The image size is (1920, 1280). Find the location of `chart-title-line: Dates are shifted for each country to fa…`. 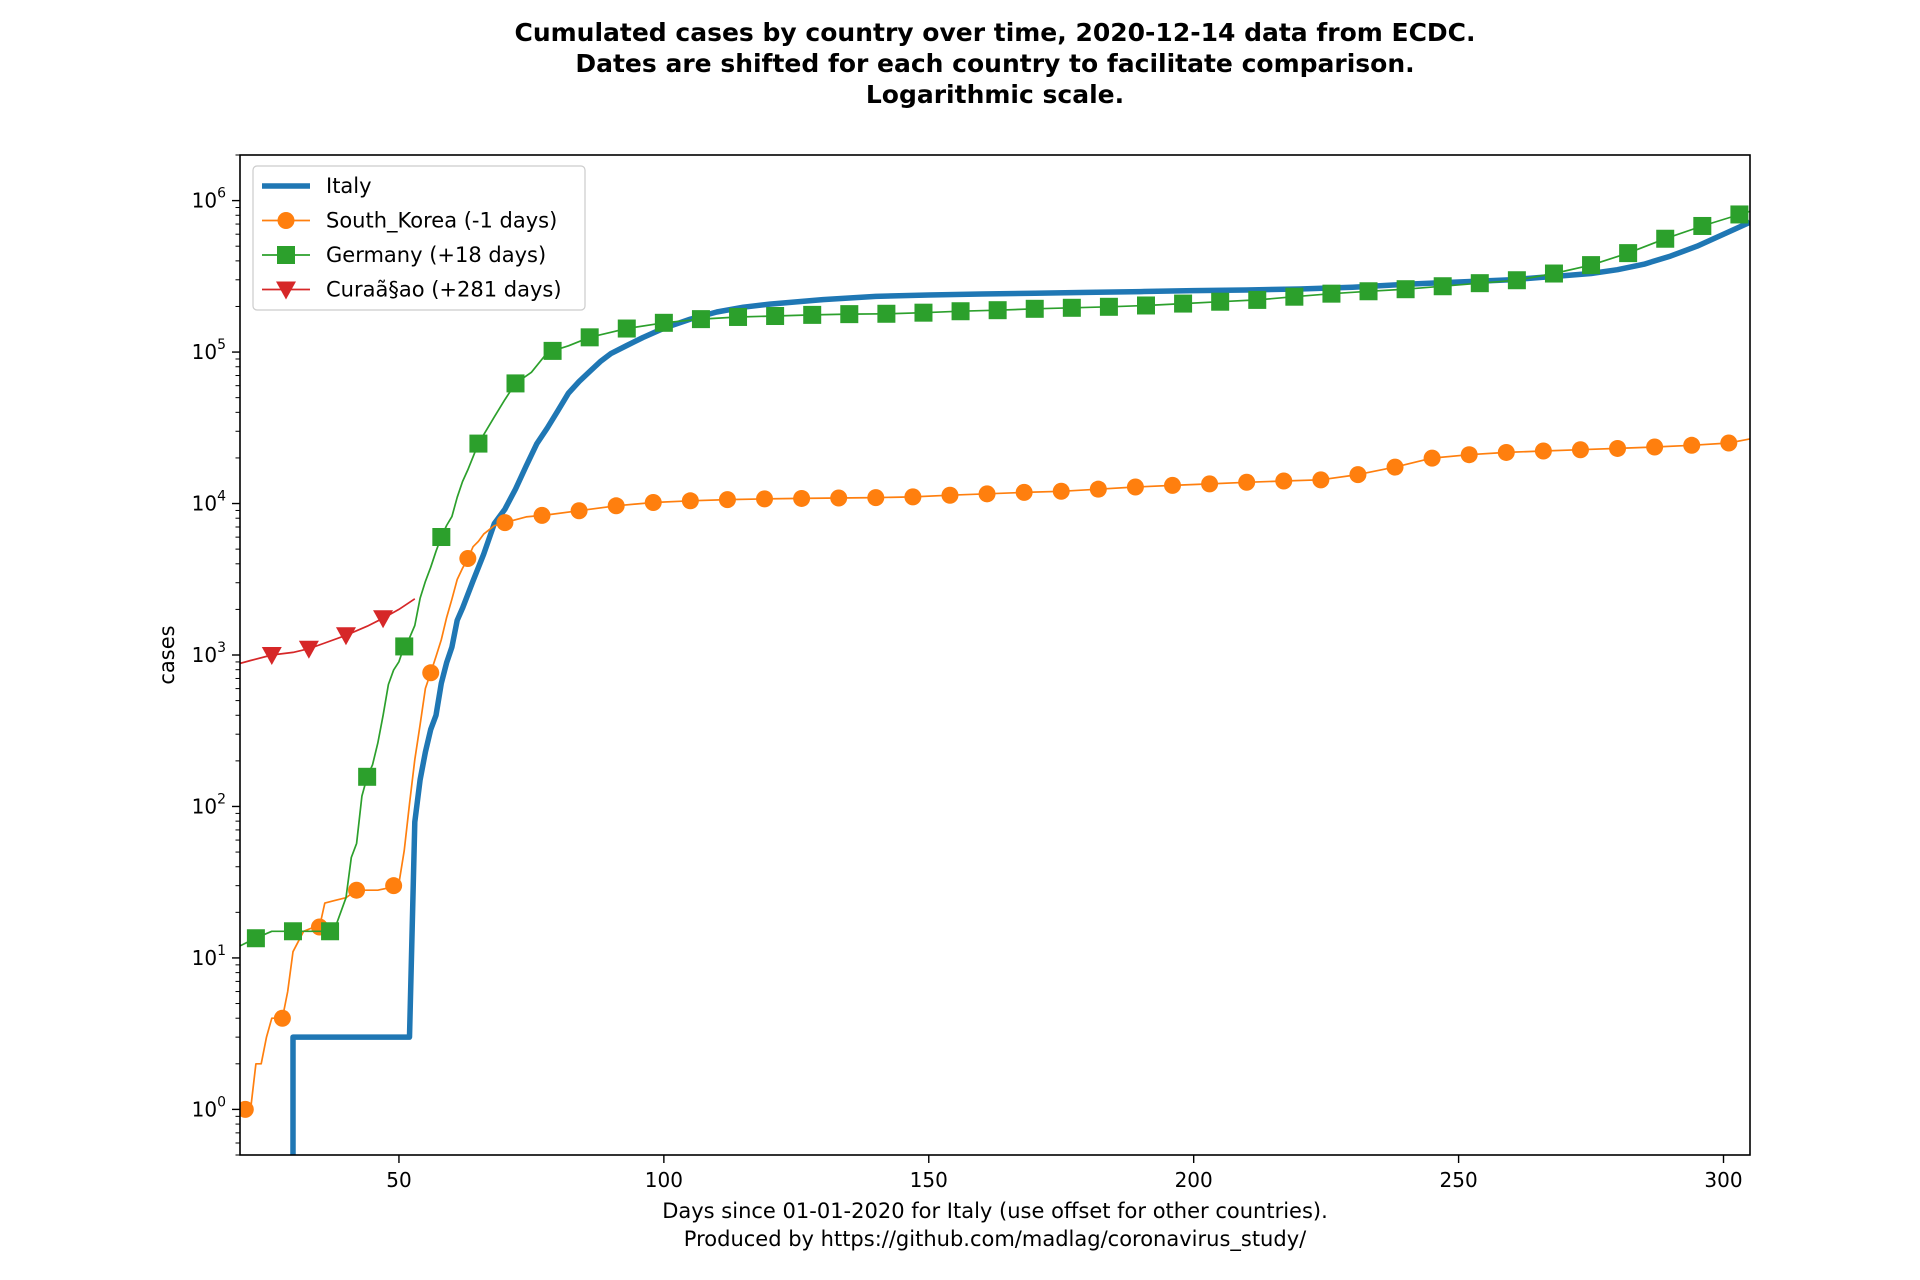

chart-title-line: Dates are shifted for each country to fa… is located at coordinates (994, 63).